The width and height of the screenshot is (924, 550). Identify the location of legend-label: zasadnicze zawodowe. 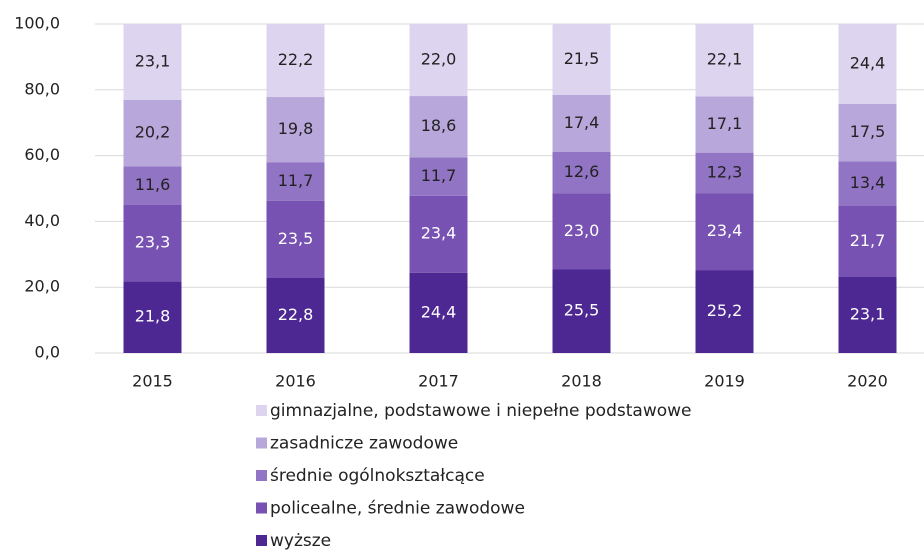
(364, 444).